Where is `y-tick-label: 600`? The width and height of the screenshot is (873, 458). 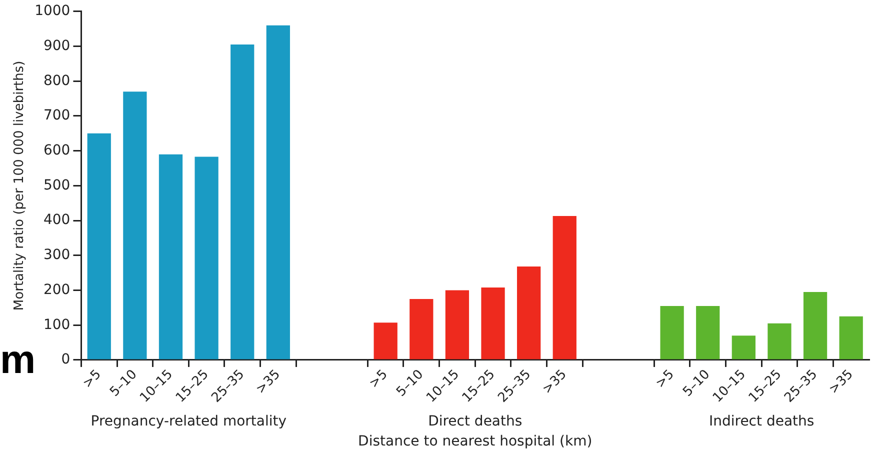
y-tick-label: 600 is located at coordinates (56, 150).